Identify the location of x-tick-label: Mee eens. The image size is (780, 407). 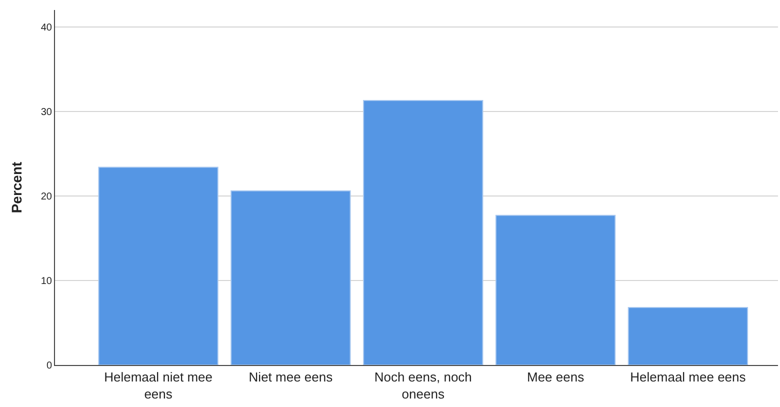
(555, 377).